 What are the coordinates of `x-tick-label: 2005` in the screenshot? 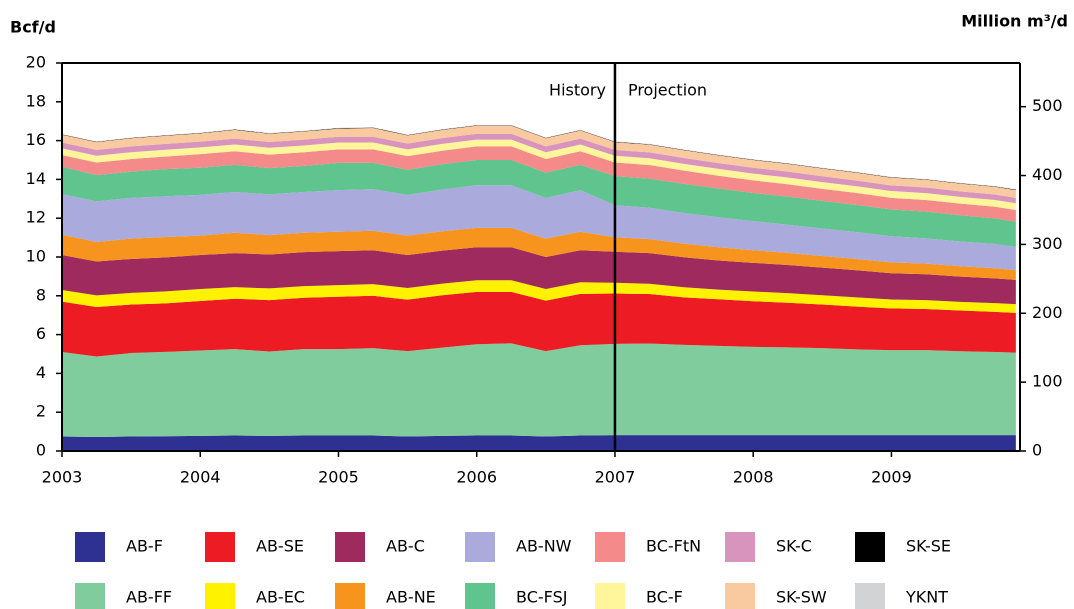 It's located at (338, 477).